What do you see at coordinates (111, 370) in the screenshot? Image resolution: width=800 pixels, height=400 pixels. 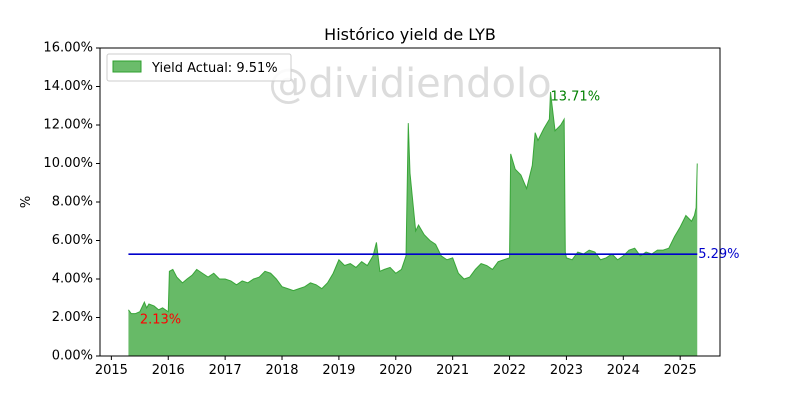 I see `x-tick-label-2015: 2015` at bounding box center [111, 370].